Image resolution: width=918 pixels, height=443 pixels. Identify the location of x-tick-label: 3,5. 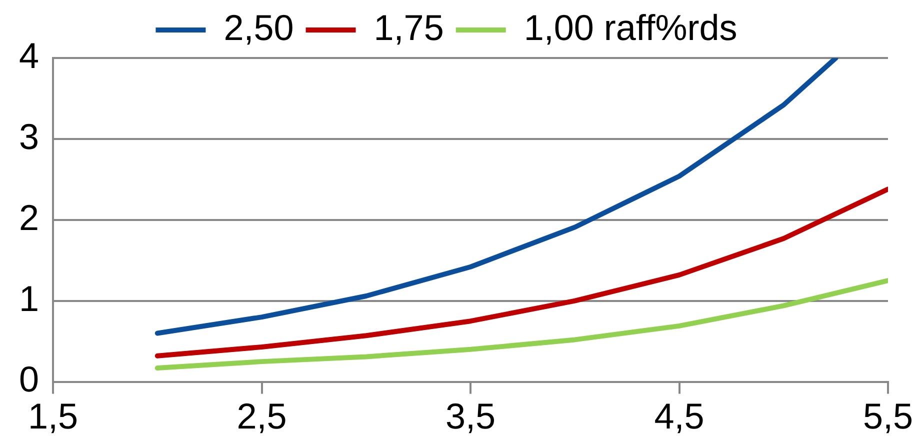
(470, 415).